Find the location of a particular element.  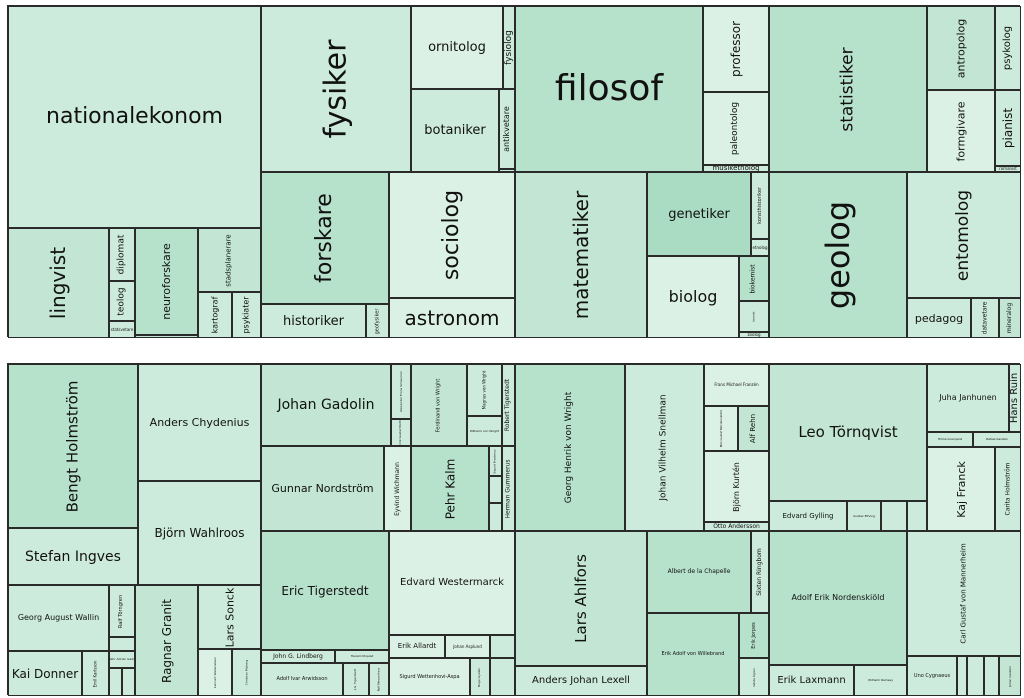

treemap-cell: professor is located at coordinates (736, 49).